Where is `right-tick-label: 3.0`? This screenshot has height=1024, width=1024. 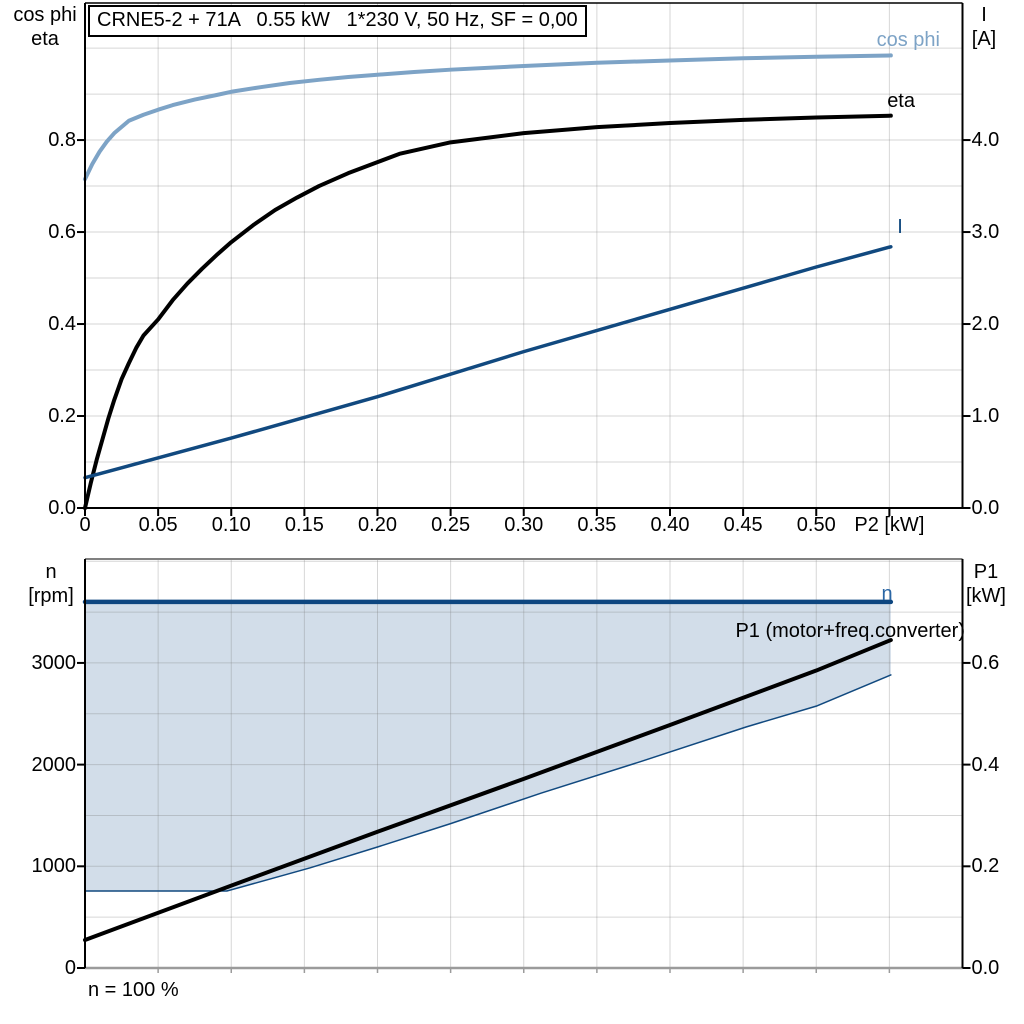
right-tick-label: 3.0 is located at coordinates (985, 232).